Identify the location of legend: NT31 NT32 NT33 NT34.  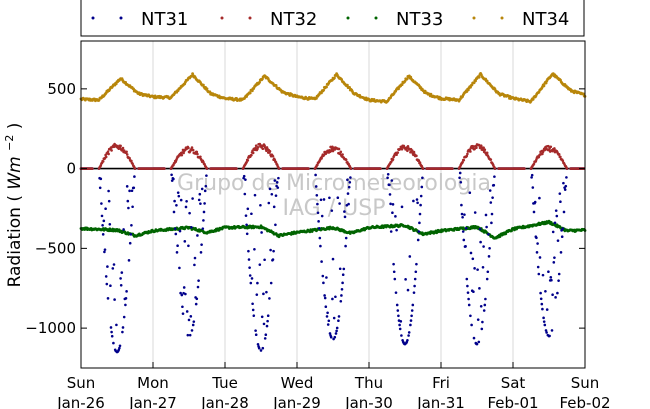
(330, 19).